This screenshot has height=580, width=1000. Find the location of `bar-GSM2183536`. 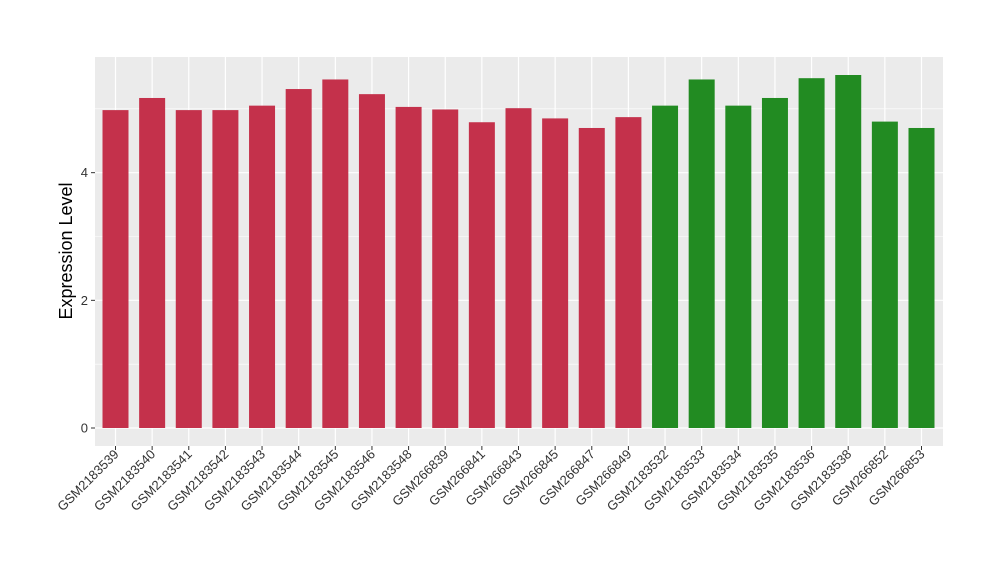

bar-GSM2183536 is located at coordinates (811, 253).